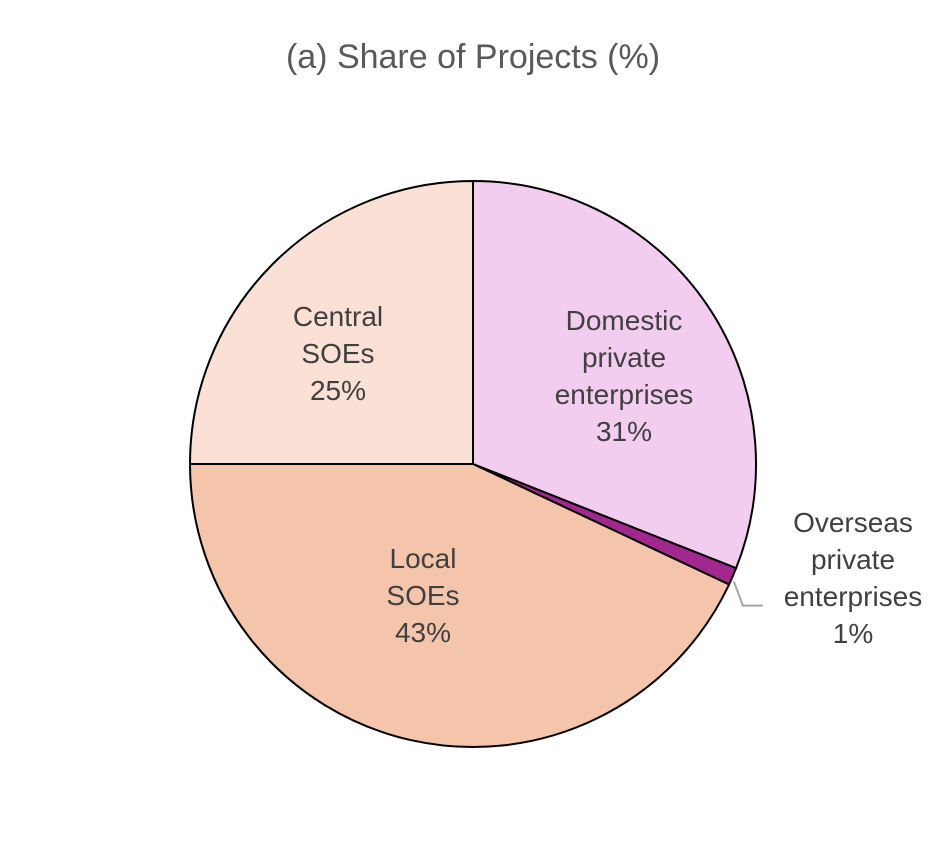 This screenshot has height=849, width=946. Describe the element at coordinates (338, 390) in the screenshot. I see `slice-value-label: 25%` at that location.